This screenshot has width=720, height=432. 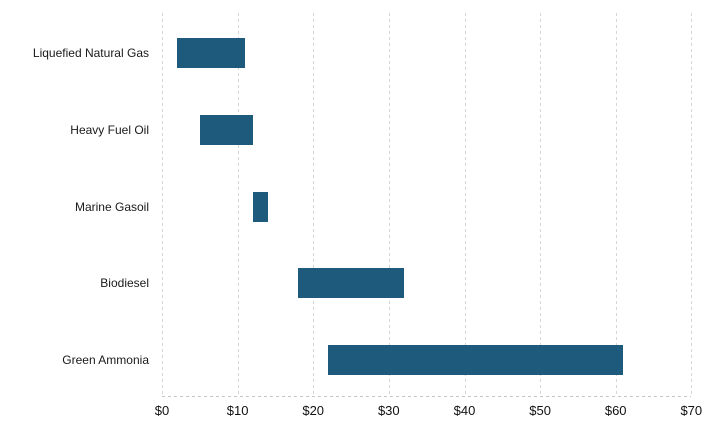 I want to click on category-label-marine-gasoil: Marine Gasoil, so click(x=111, y=206).